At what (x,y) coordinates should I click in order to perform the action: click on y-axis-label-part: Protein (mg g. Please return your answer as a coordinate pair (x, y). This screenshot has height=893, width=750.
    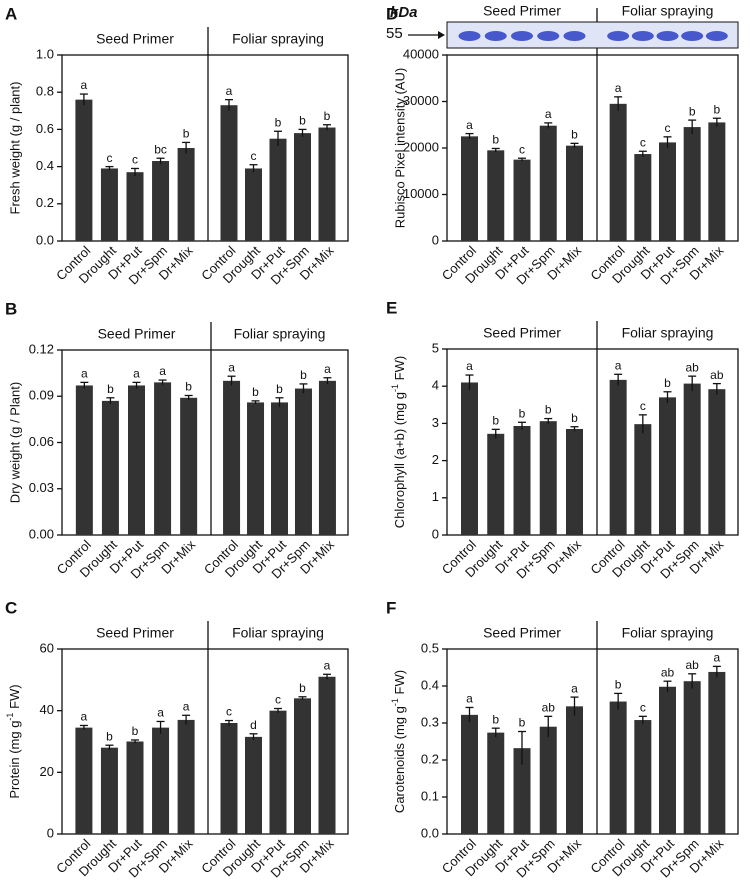
    Looking at the image, I should click on (14, 760).